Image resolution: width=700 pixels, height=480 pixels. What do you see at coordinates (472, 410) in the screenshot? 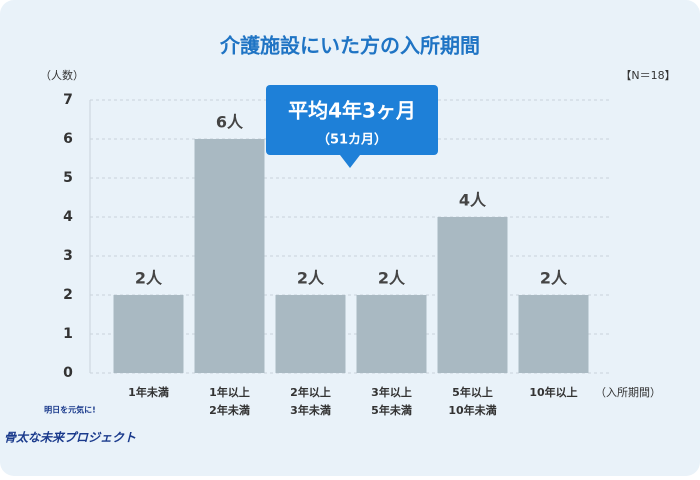
I see `x-tick-label: 10年未満` at bounding box center [472, 410].